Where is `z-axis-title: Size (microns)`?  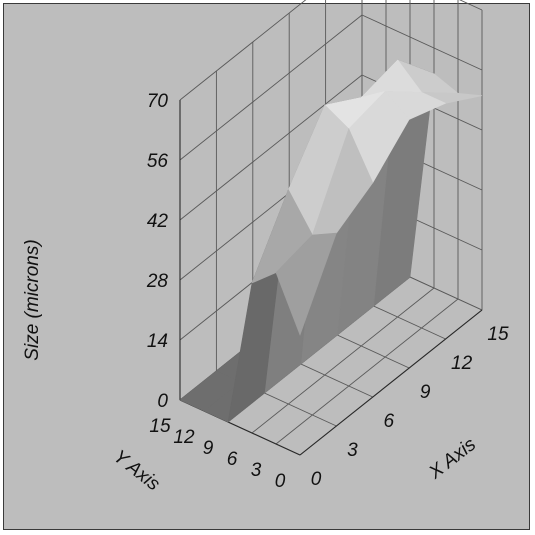 z-axis-title: Size (microns) is located at coordinates (32, 299).